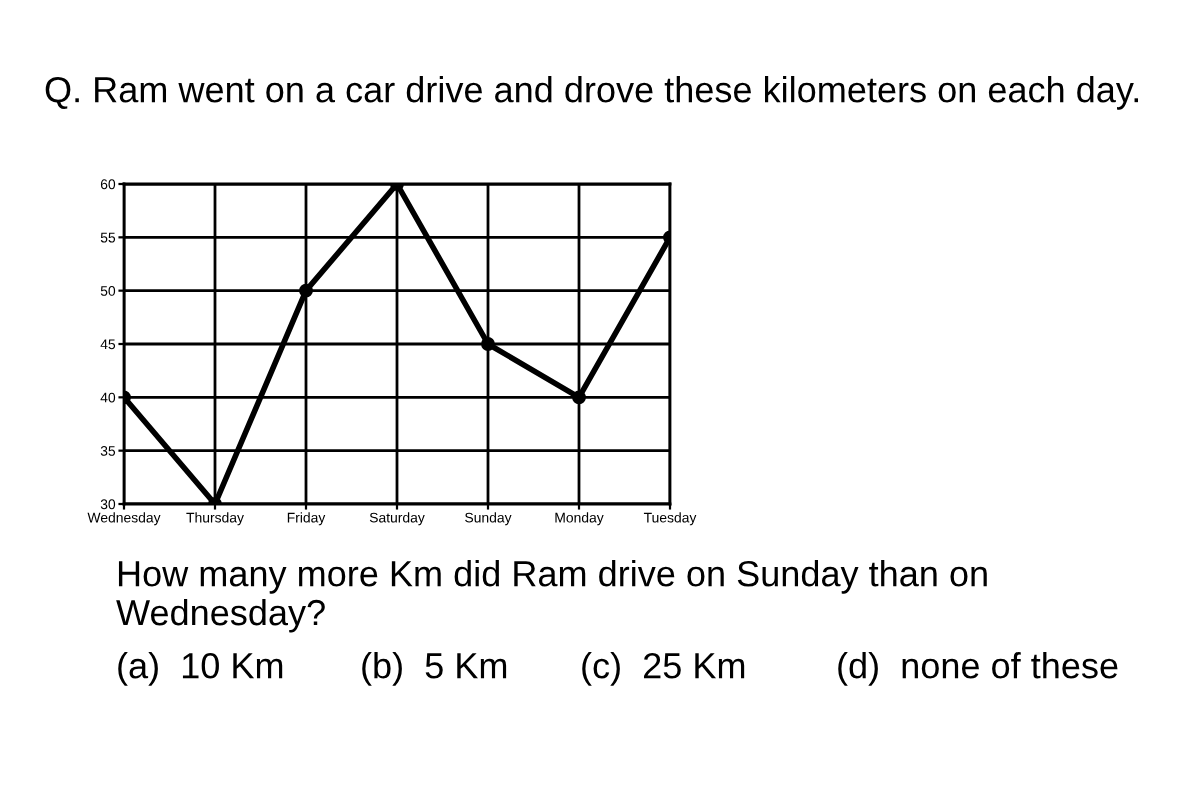 This screenshot has height=800, width=1200. What do you see at coordinates (551, 596) in the screenshot?
I see `text: How many more Km did Ram drive on Sunday than on Wednesday?` at bounding box center [551, 596].